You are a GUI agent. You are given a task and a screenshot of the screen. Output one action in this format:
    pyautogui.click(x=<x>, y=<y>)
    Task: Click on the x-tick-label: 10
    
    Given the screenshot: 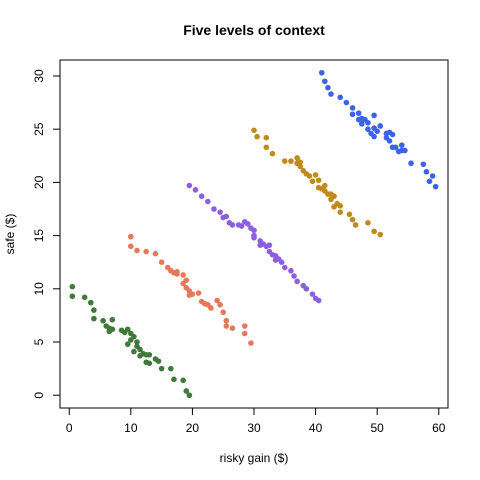 What is the action you would take?
    pyautogui.click(x=131, y=428)
    